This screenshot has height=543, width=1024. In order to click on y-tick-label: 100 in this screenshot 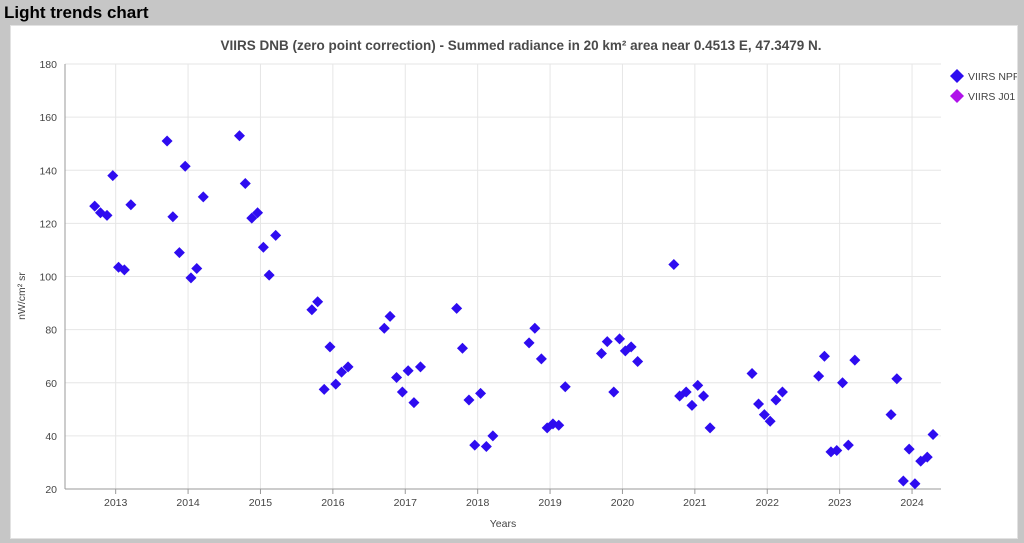, I will do `click(48, 278)`.